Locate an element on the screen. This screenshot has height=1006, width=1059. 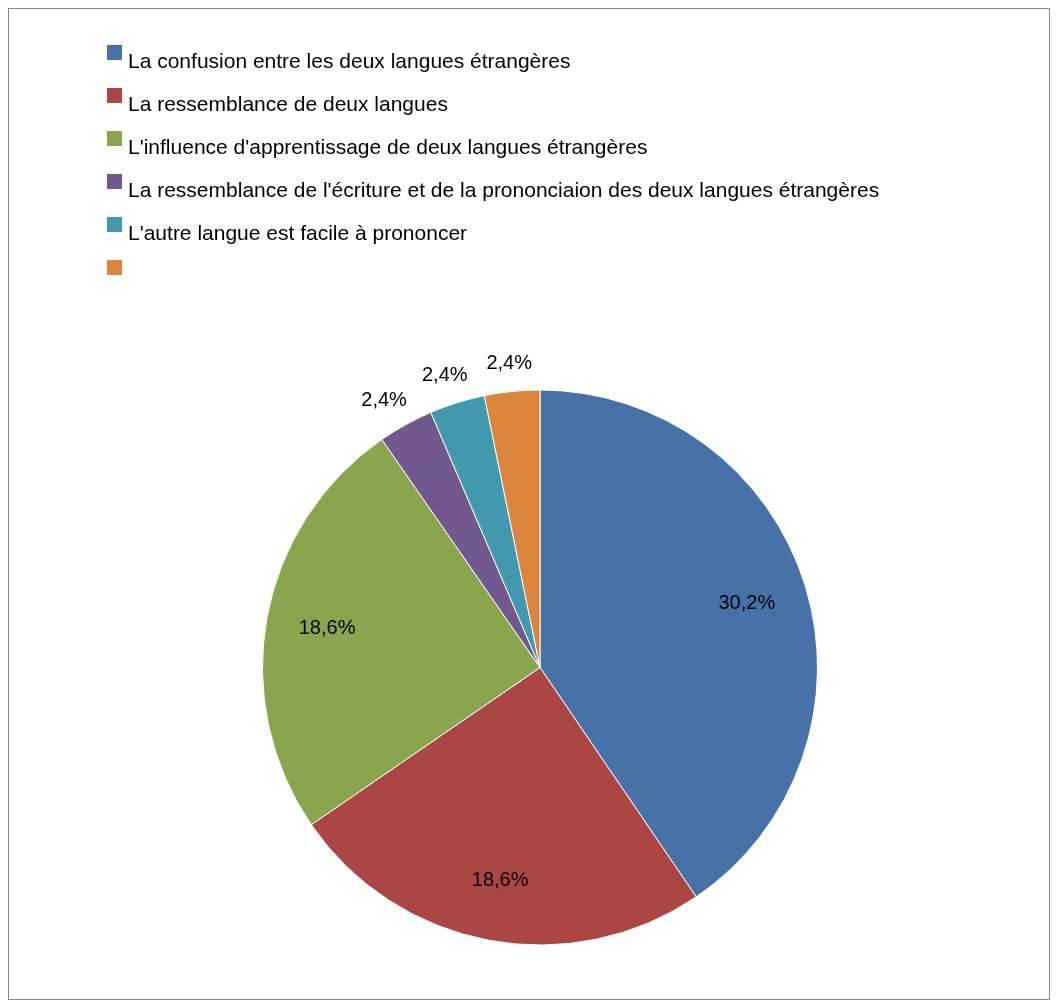
legend-label: La confusion entre les deux langues étrangères is located at coordinates (349, 61).